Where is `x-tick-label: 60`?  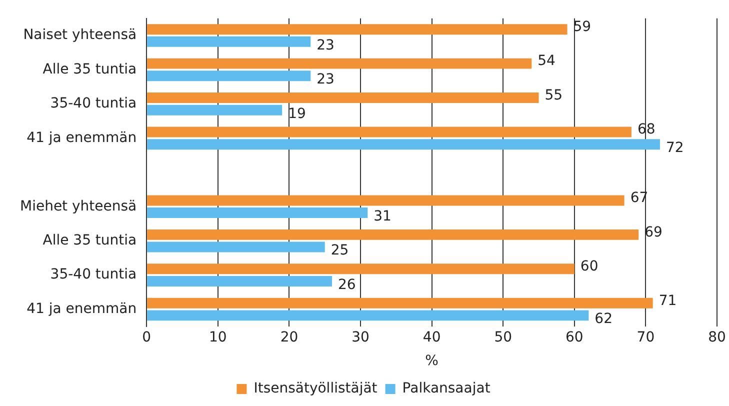
x-tick-label: 60 is located at coordinates (574, 337).